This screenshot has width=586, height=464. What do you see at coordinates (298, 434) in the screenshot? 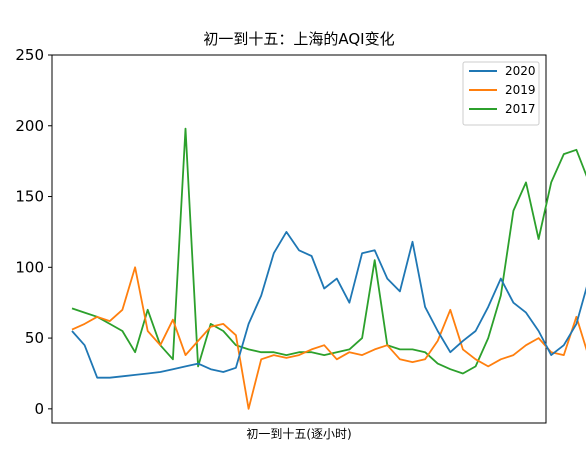
I see `x-axis-label: 初一到十五(逐小时)` at bounding box center [298, 434].